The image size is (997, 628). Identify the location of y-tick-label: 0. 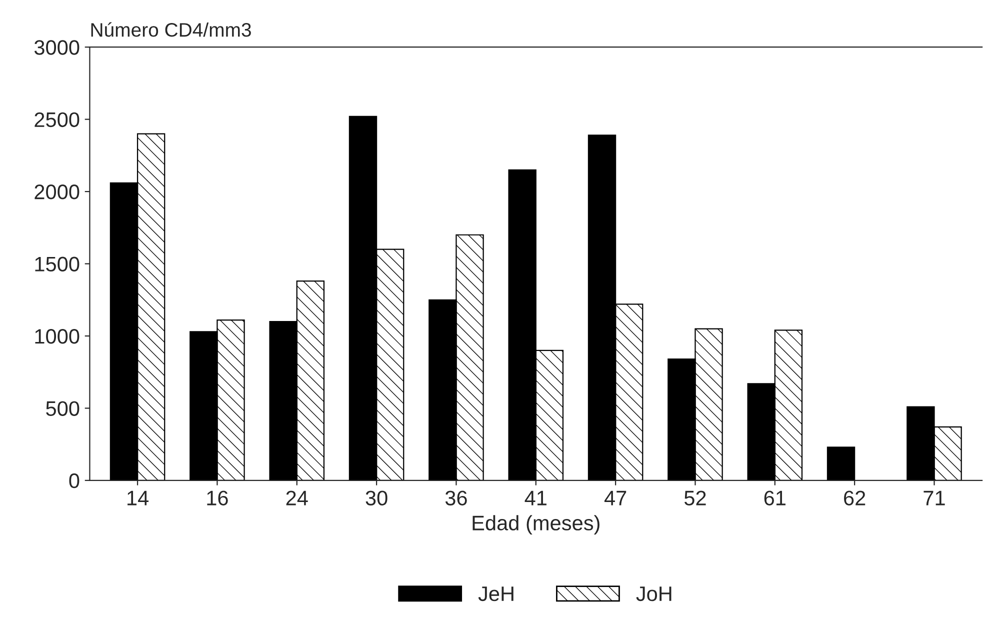
(74, 480).